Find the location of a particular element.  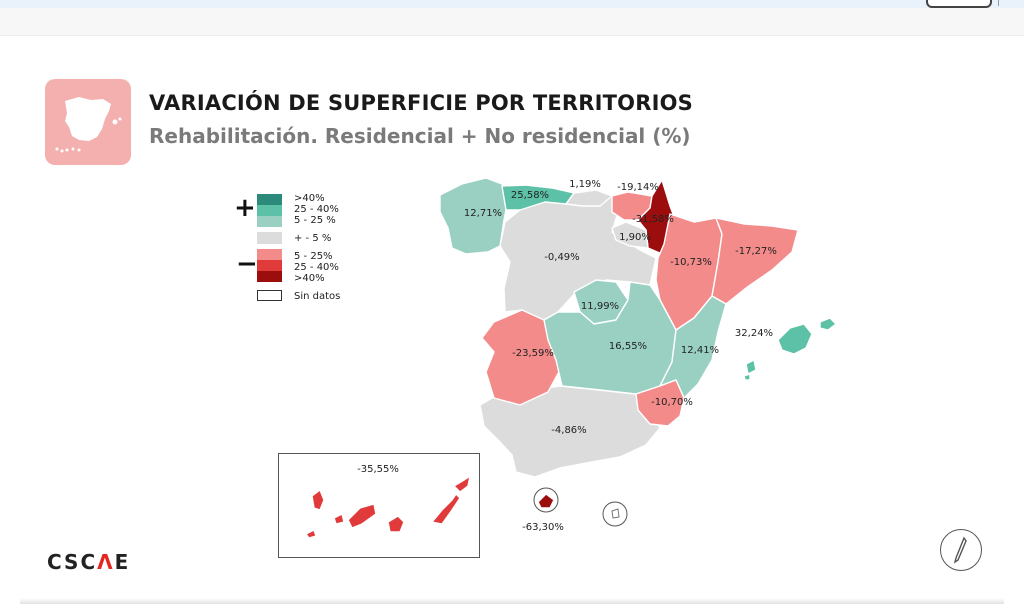

legend-label: + - 5 % is located at coordinates (313, 238).